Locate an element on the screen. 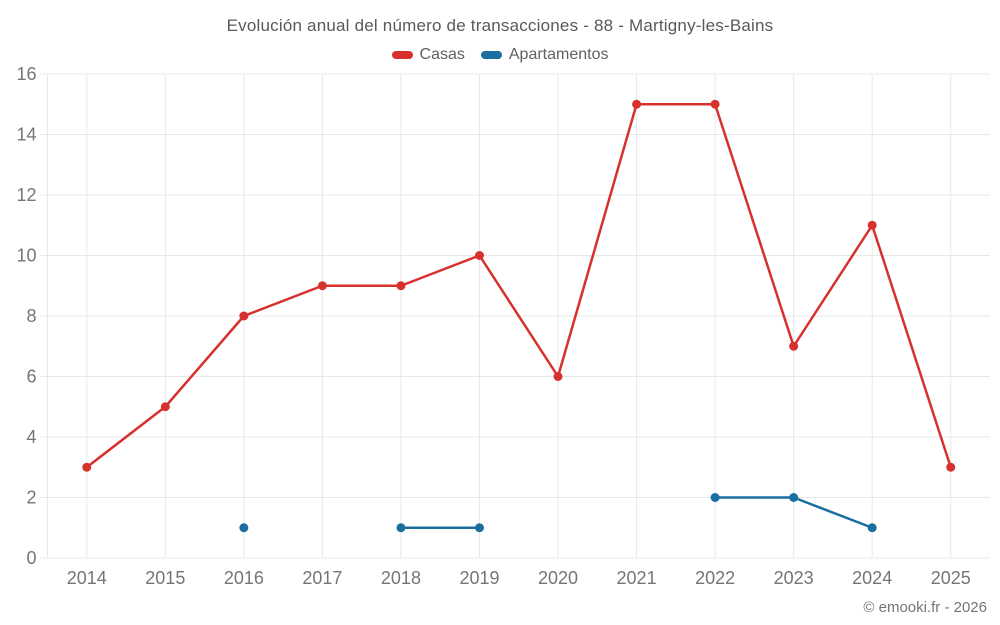 This screenshot has width=1000, height=625. legend-item-apartamentos: Apartamentos is located at coordinates (544, 55).